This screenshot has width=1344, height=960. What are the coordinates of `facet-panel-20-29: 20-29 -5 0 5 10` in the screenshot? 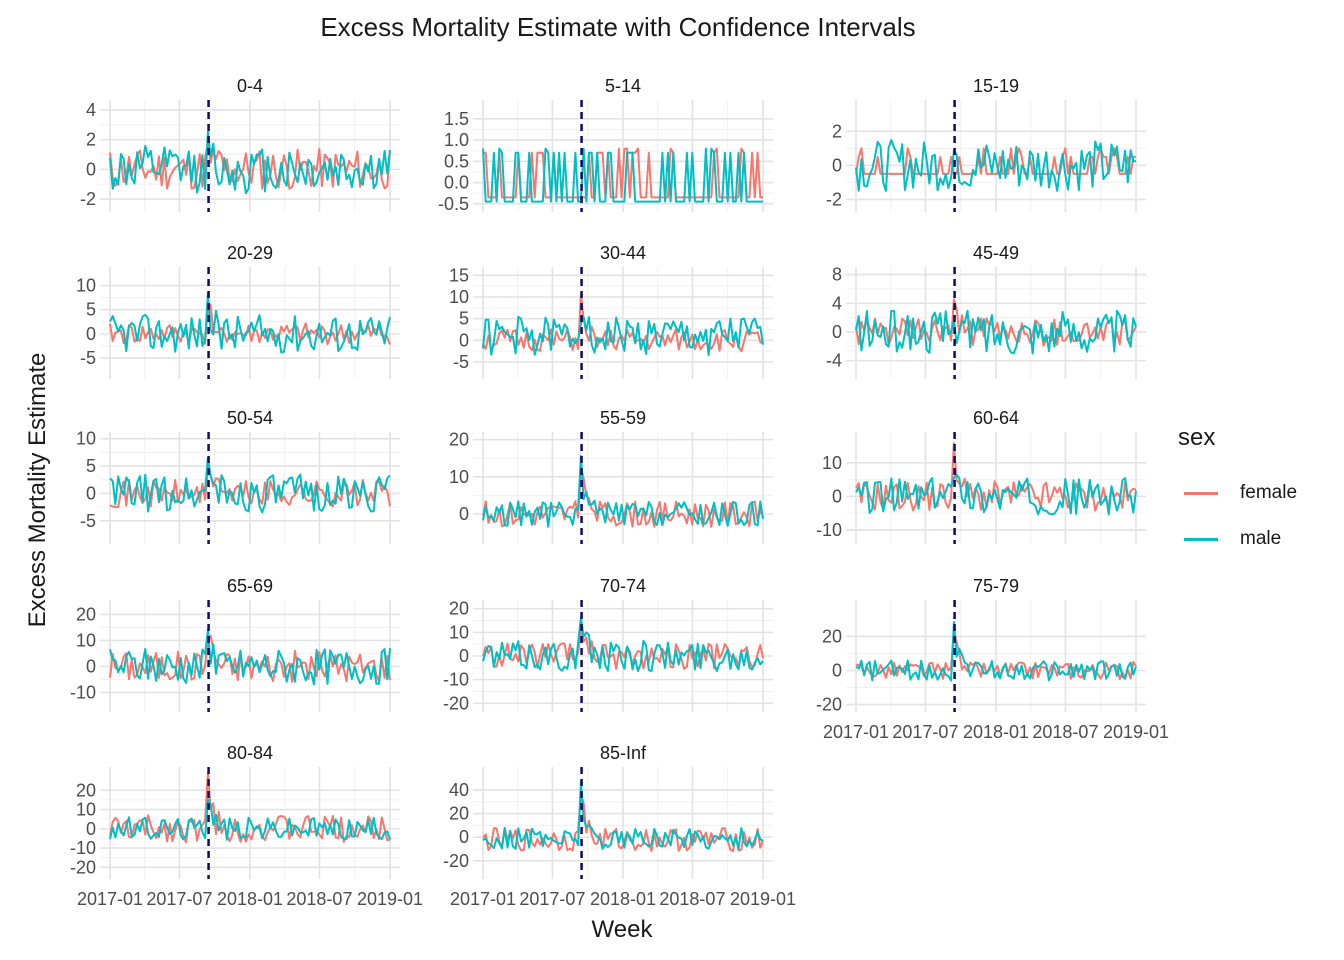 It's located at (238, 311).